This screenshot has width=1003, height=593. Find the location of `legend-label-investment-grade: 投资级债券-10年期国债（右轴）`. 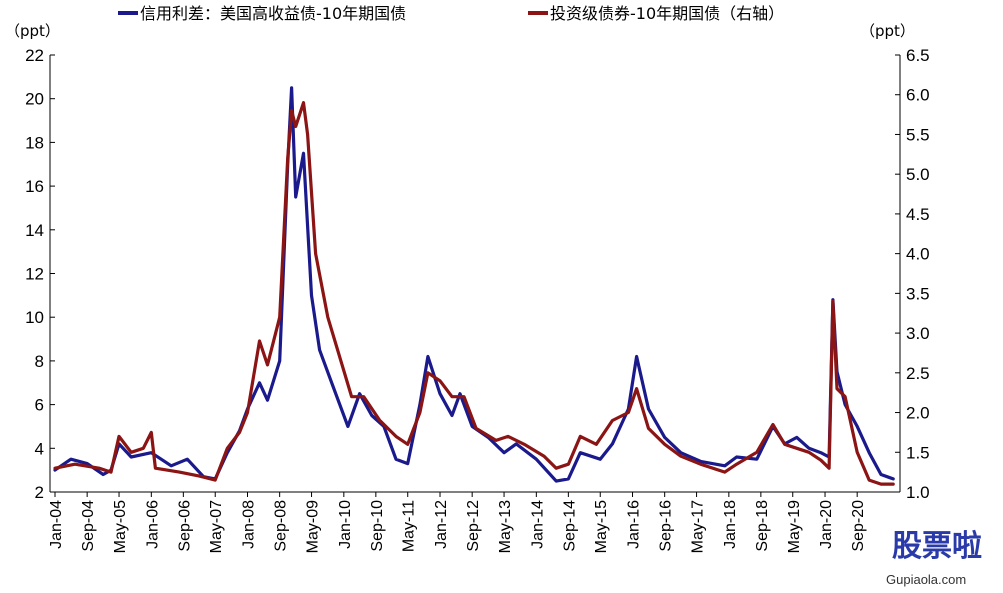

legend-label-investment-grade: 投资级债券-10年期国债（右轴） is located at coordinates (667, 13).